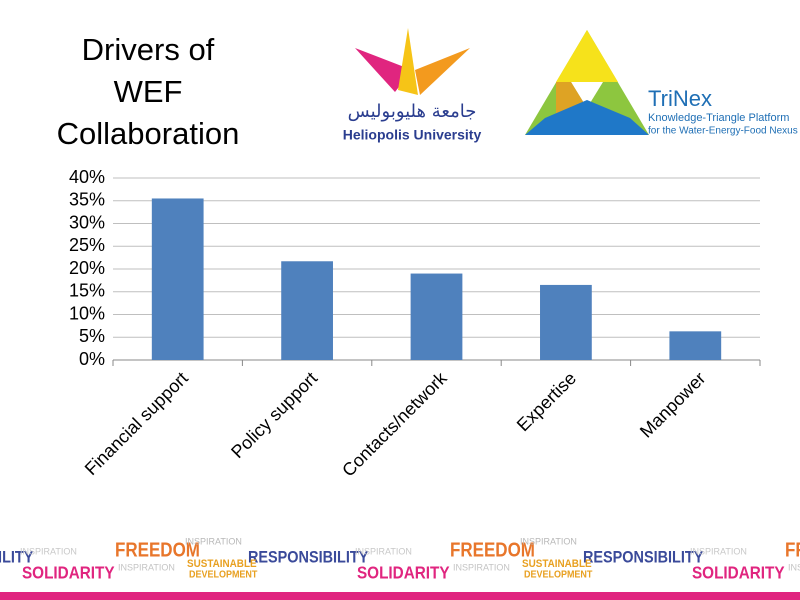 The image size is (800, 600). What do you see at coordinates (87, 222) in the screenshot?
I see `y-tick-label: 30%` at bounding box center [87, 222].